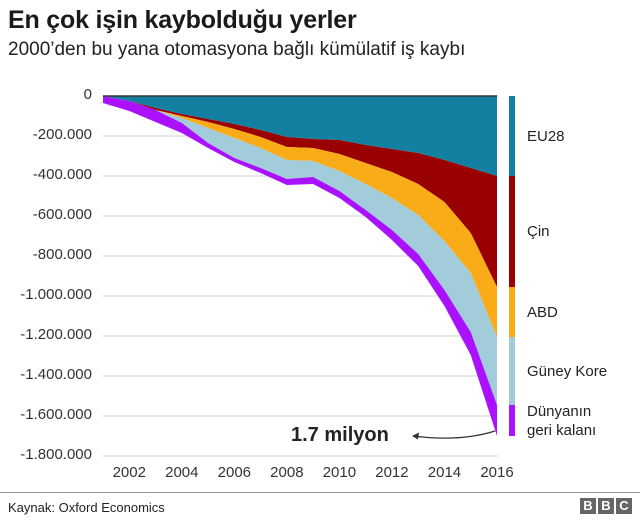 The image size is (640, 520). What do you see at coordinates (497, 472) in the screenshot?
I see `x-tick-label: 2016` at bounding box center [497, 472].